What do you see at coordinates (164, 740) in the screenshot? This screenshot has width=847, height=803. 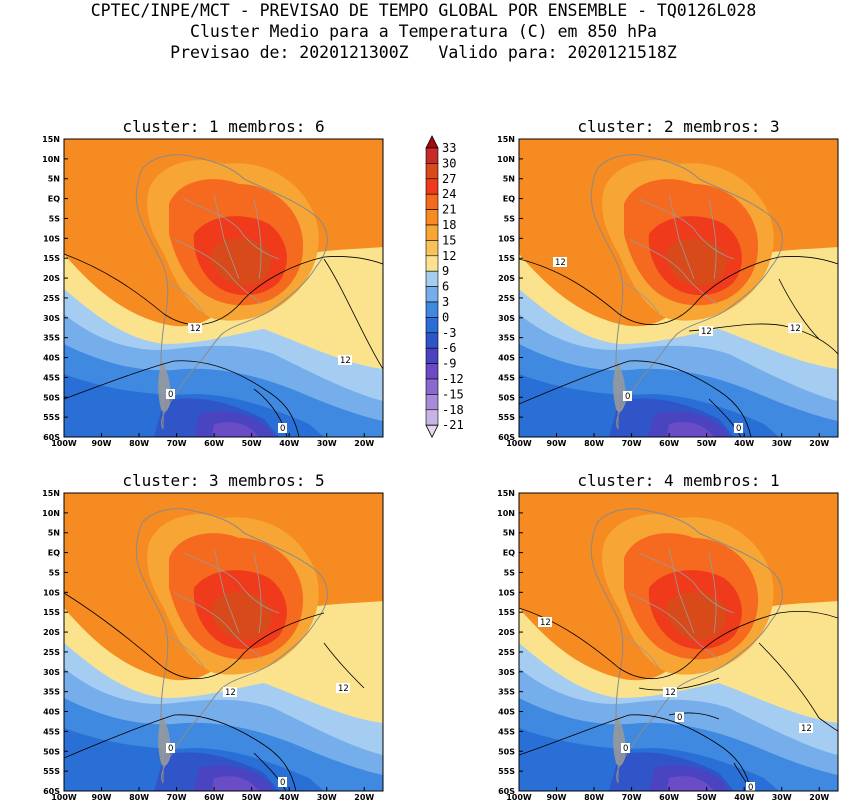 I see `andes-terrain` at bounding box center [164, 740].